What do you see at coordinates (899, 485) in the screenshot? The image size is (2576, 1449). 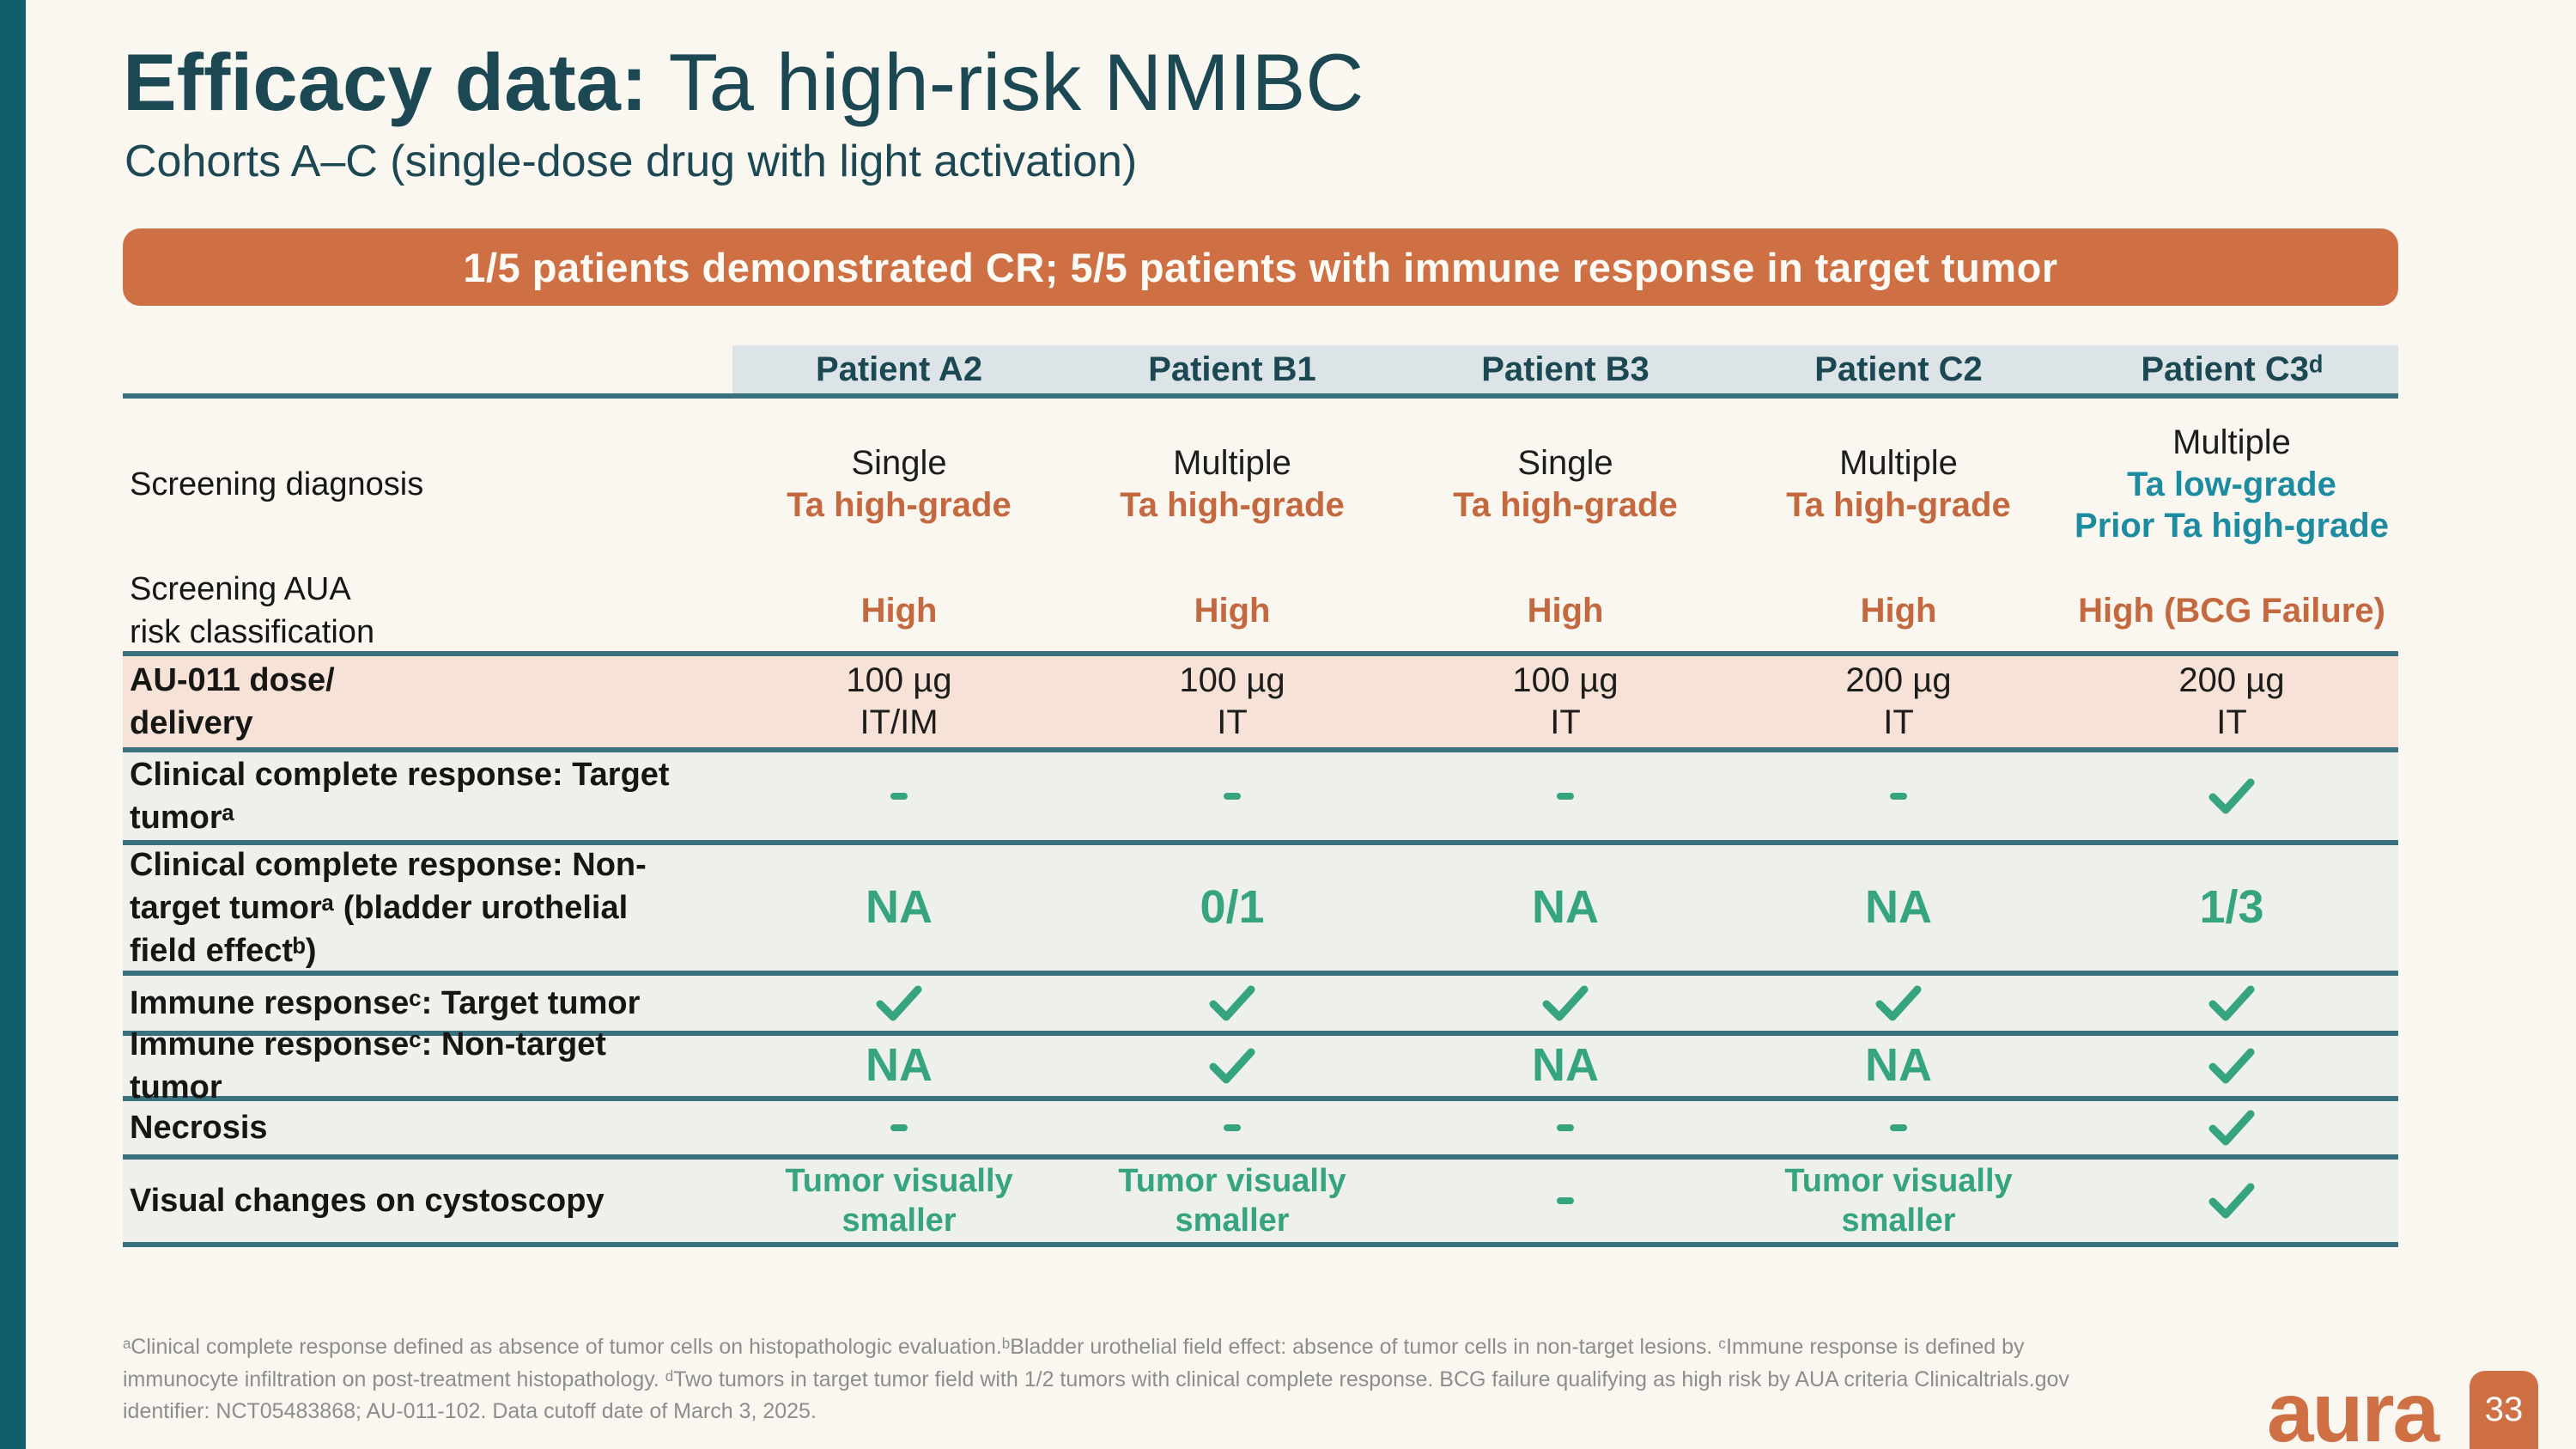 I see `cell-screening-diagnosis-patient-a2: Single Ta high-grade` at bounding box center [899, 485].